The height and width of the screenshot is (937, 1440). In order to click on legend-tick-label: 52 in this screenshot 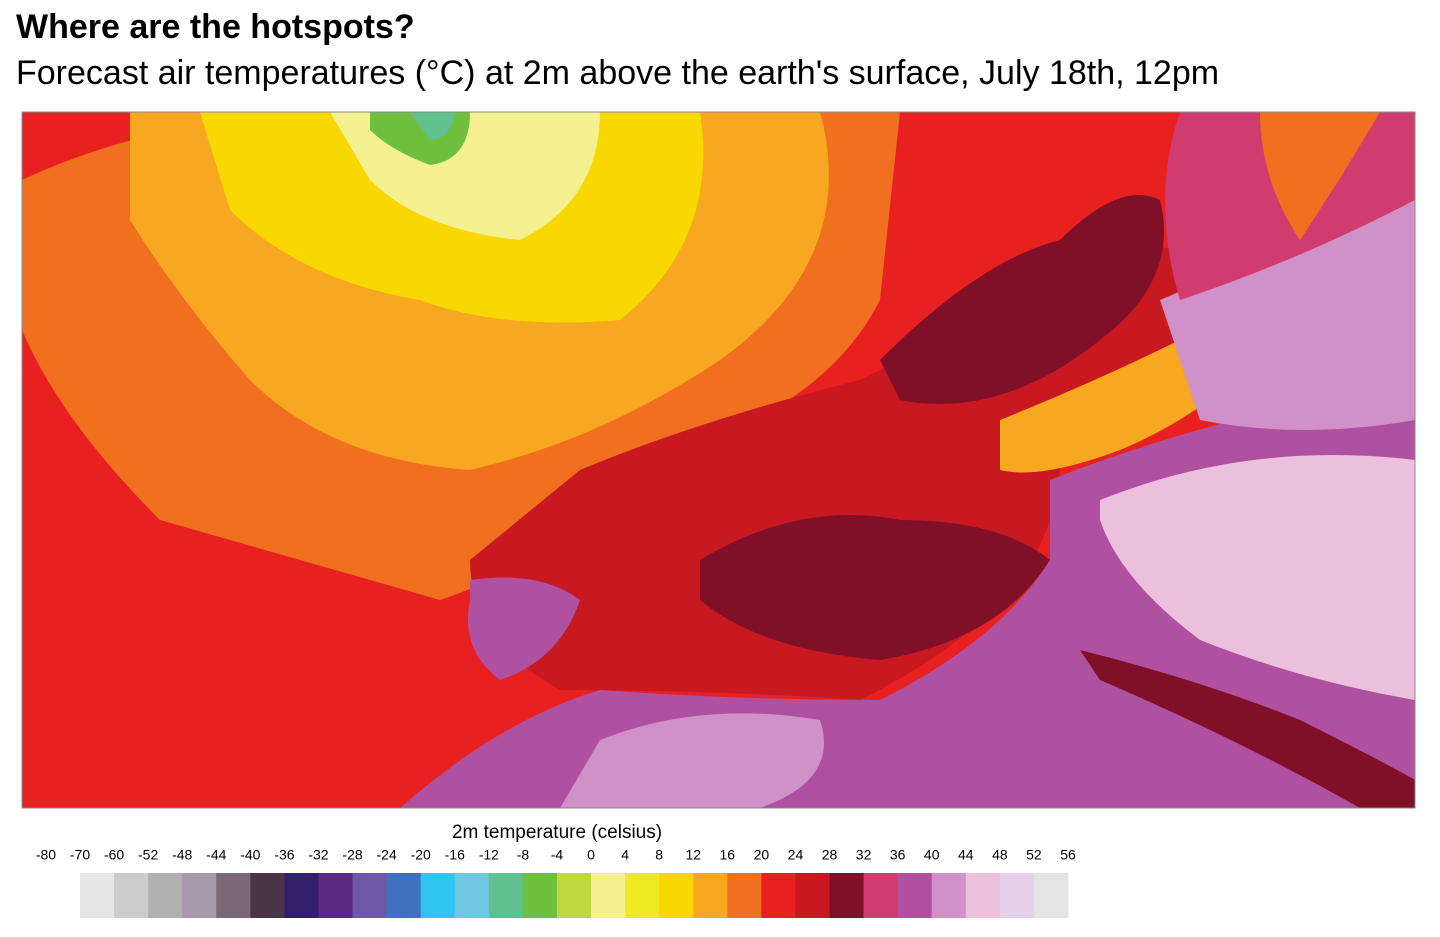, I will do `click(1034, 855)`.